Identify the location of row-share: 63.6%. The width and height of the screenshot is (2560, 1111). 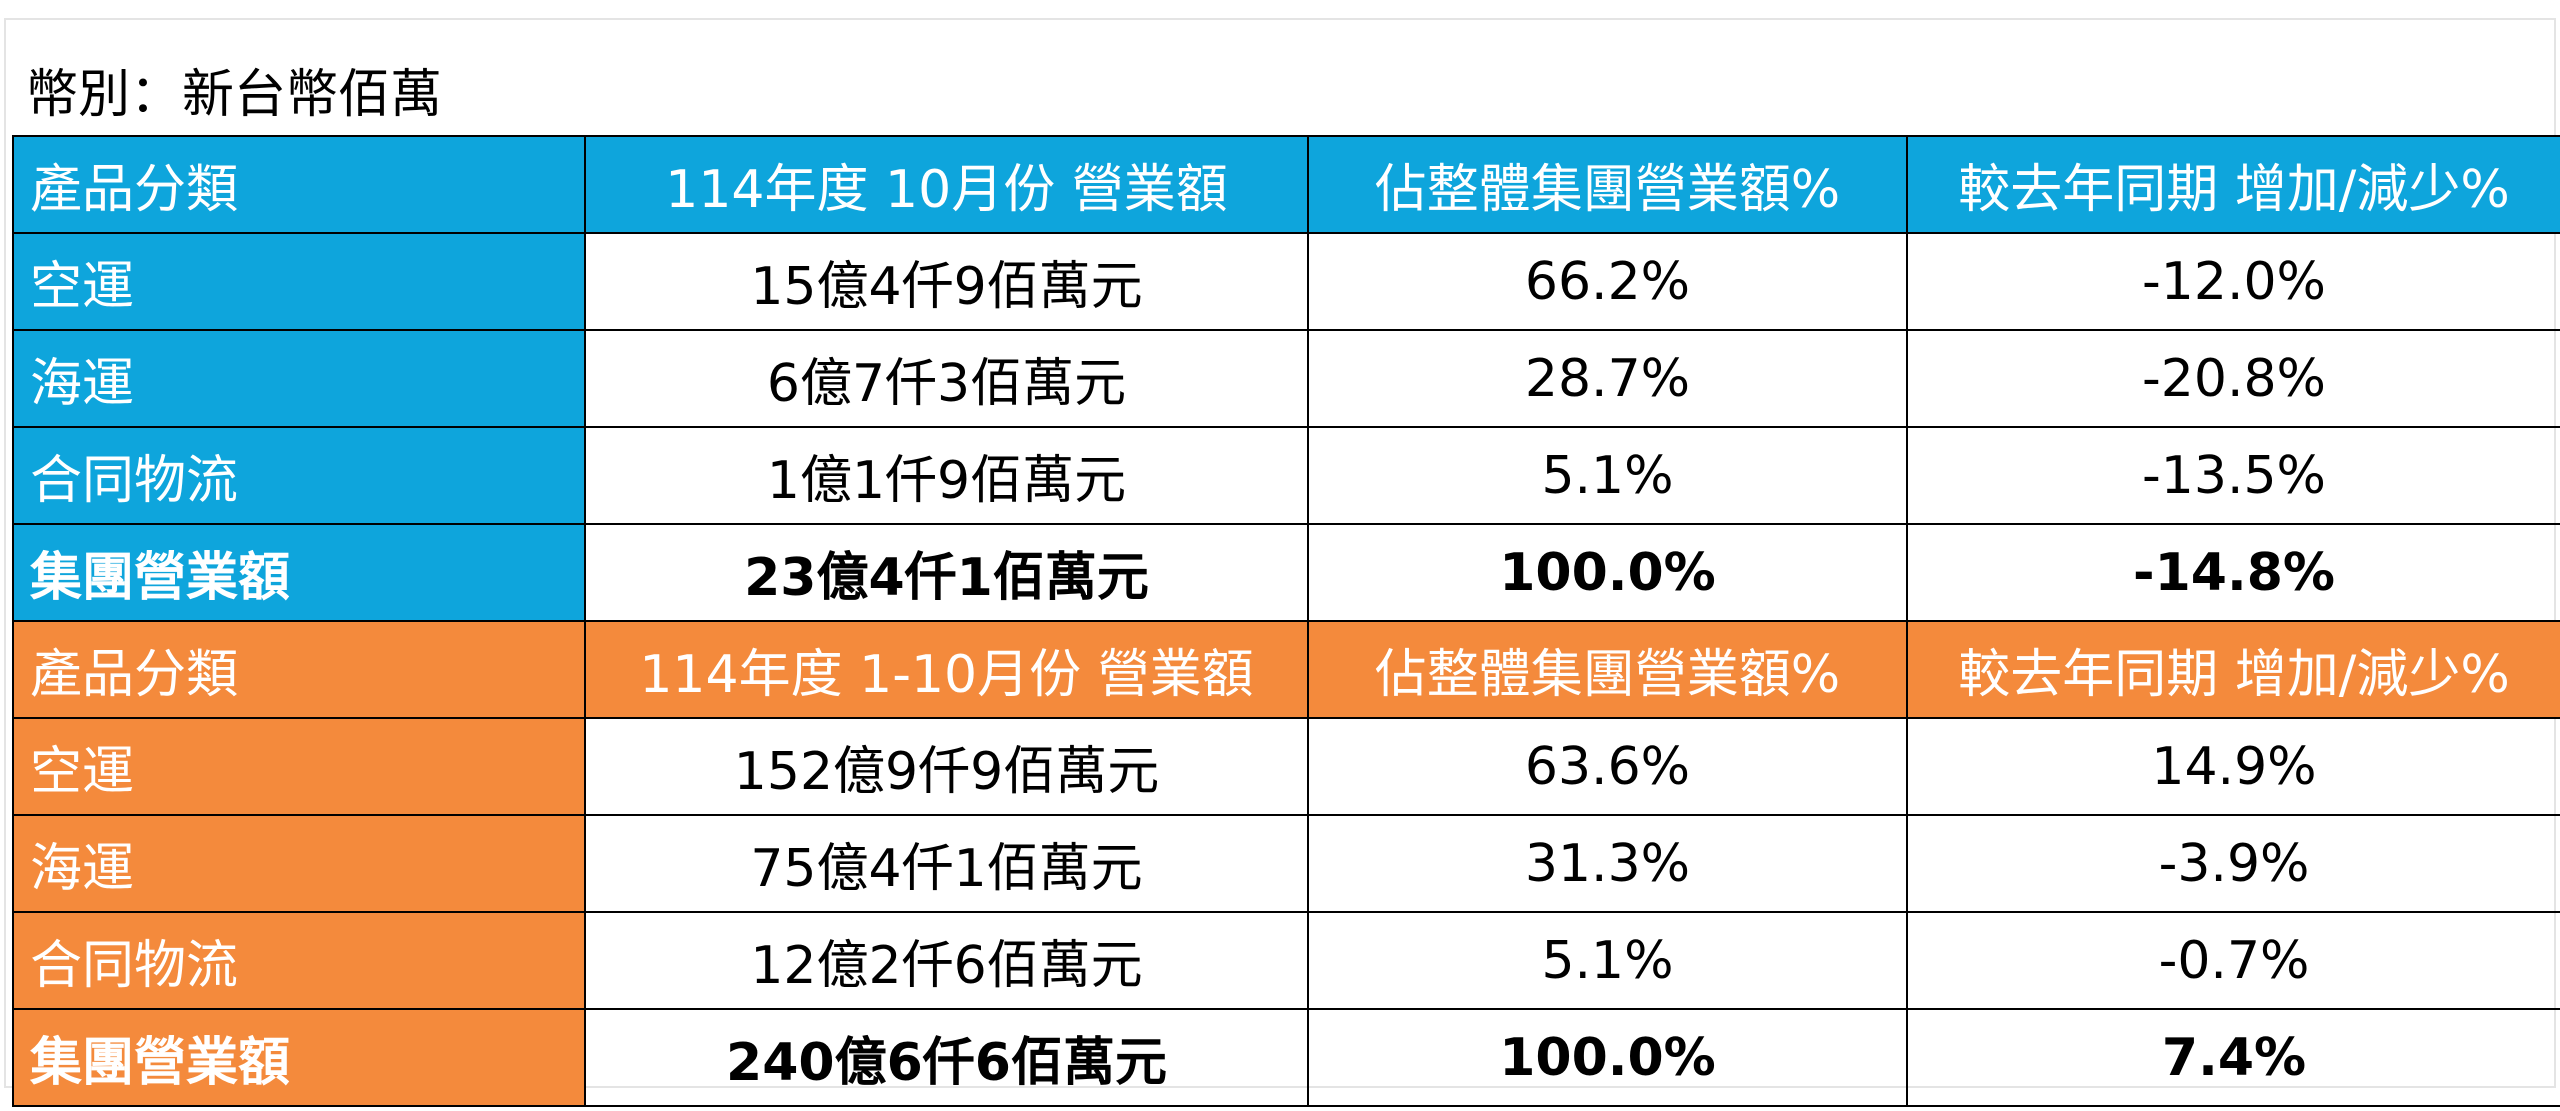
(1607, 766).